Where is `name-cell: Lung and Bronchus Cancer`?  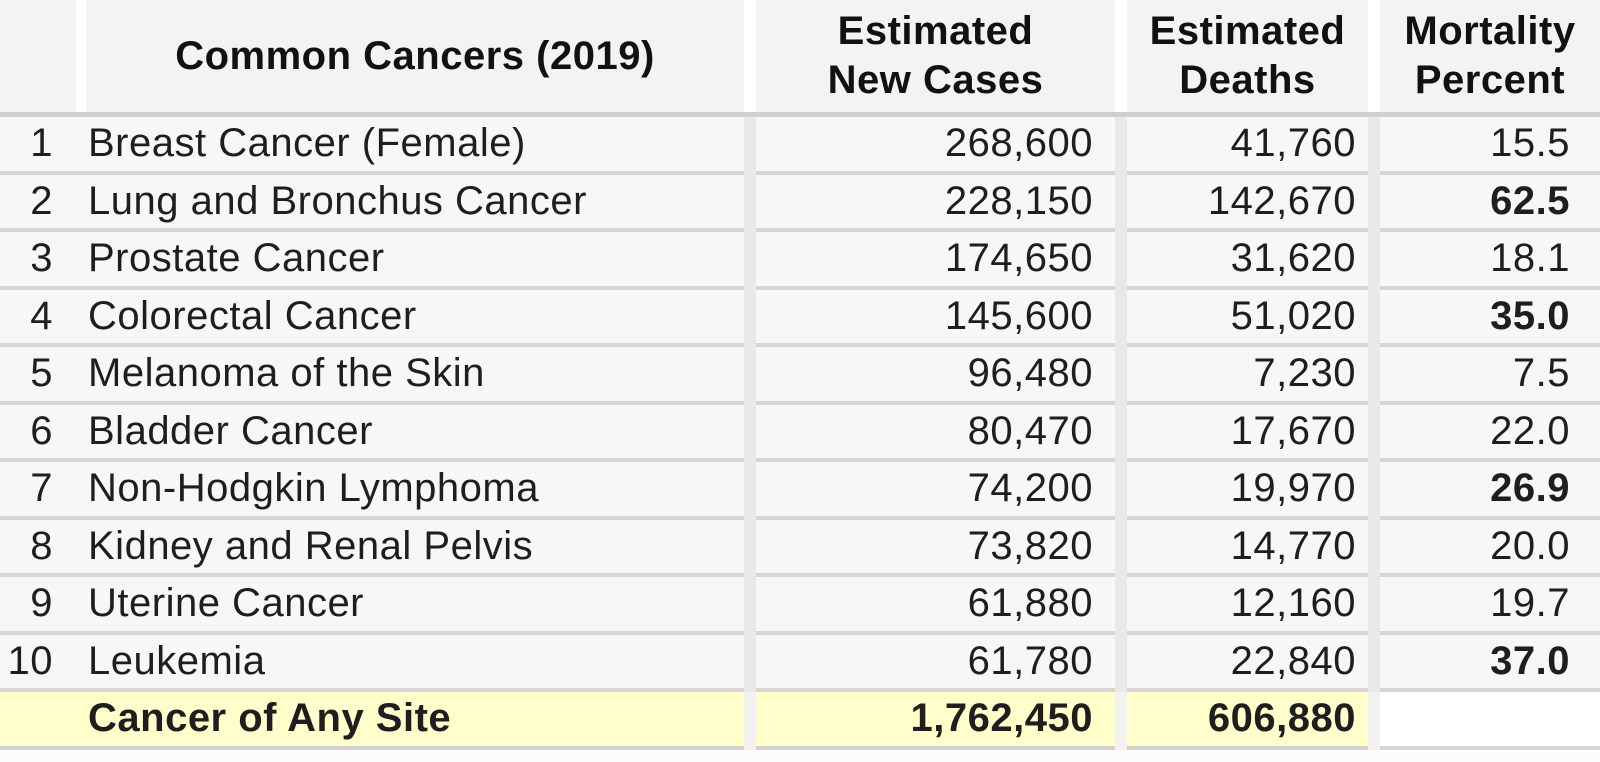 name-cell: Lung and Bronchus Cancer is located at coordinates (415, 203).